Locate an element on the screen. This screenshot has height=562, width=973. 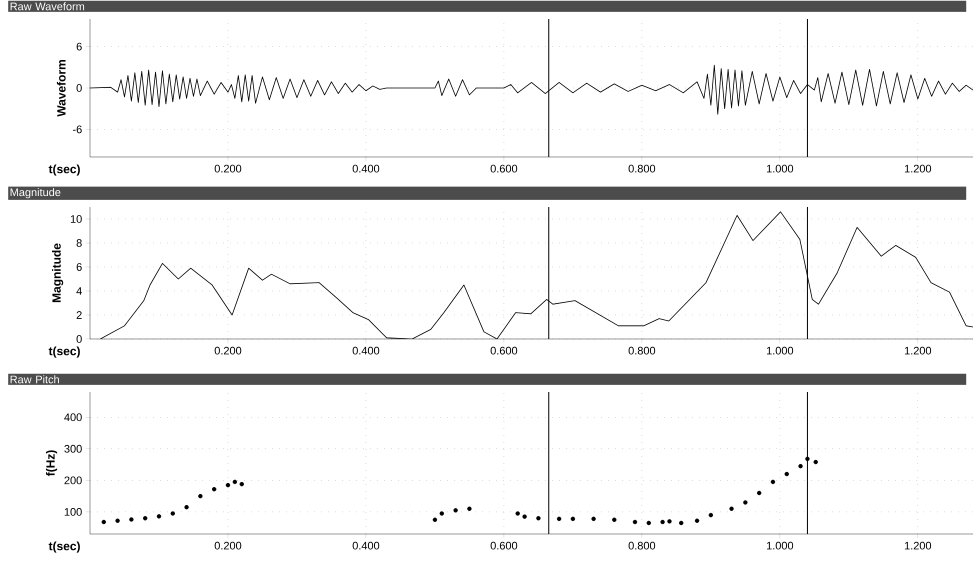
chart-title: Raw Pitch is located at coordinates (34, 379).